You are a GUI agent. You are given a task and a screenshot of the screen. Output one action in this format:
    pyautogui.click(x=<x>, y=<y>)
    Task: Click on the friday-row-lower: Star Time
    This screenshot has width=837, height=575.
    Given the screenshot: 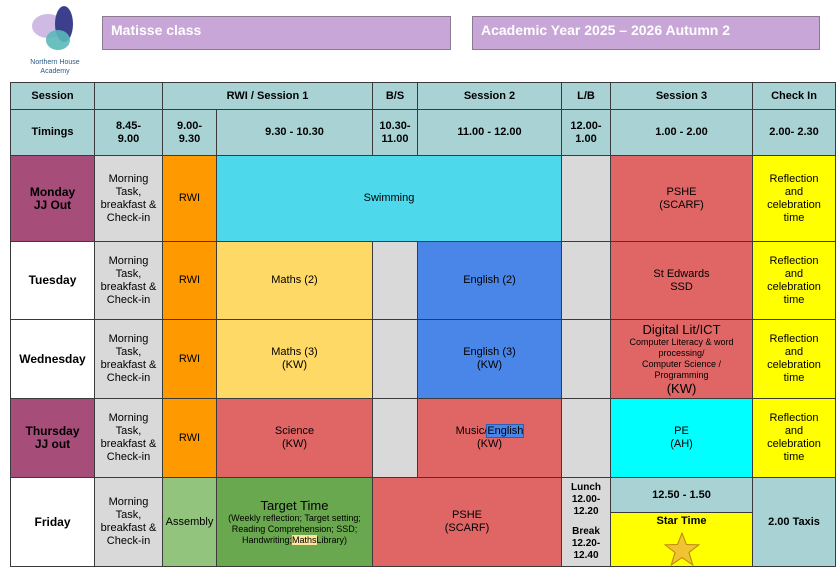 What is the action you would take?
    pyautogui.click(x=423, y=539)
    